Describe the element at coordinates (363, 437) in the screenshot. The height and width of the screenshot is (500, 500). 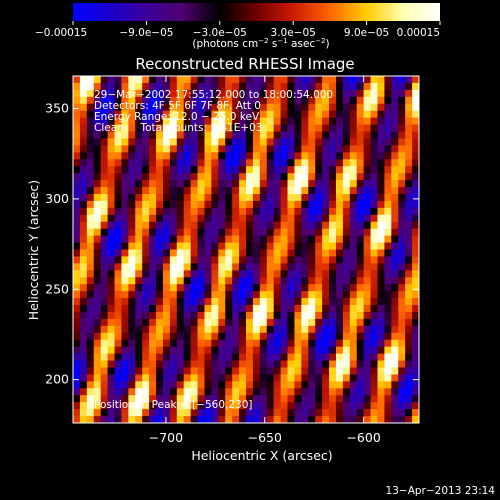
I see `x-tick-label: −600` at that location.